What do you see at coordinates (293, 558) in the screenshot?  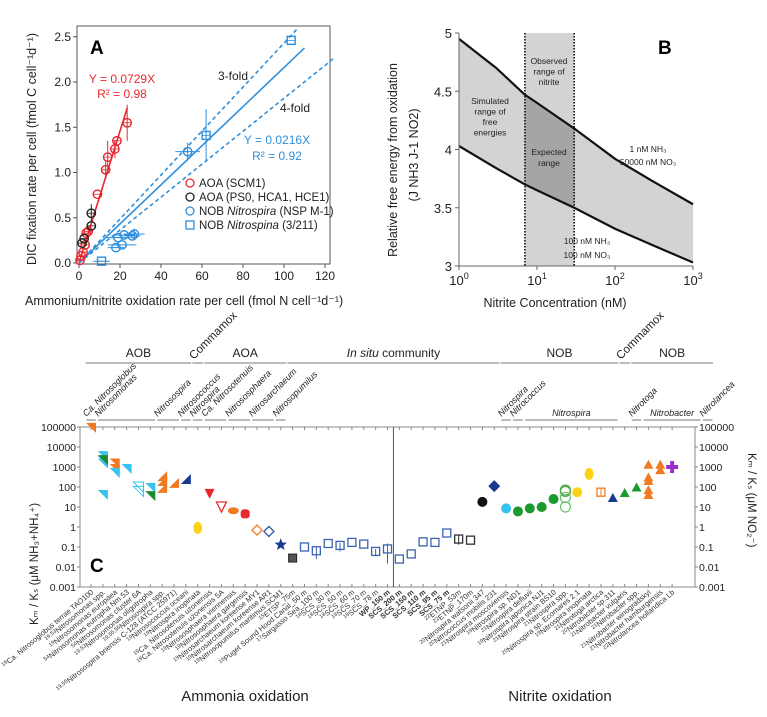 I see `marker-square` at bounding box center [293, 558].